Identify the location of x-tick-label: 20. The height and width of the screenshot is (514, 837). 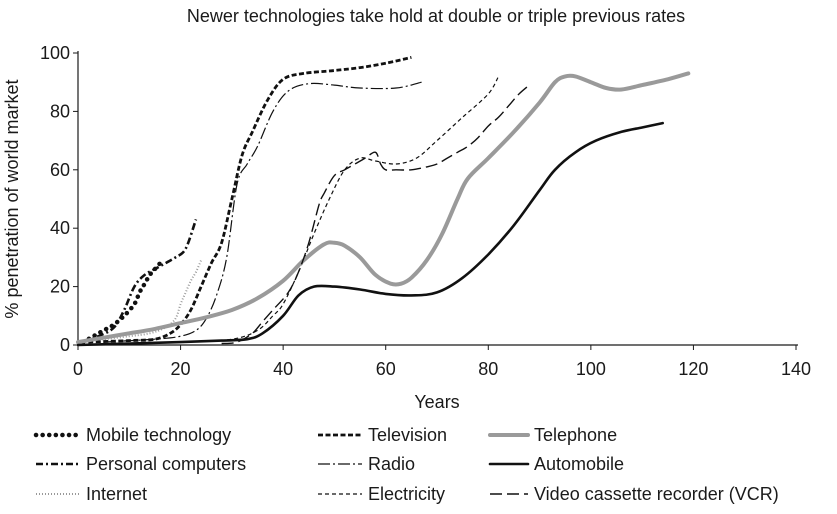
(181, 369).